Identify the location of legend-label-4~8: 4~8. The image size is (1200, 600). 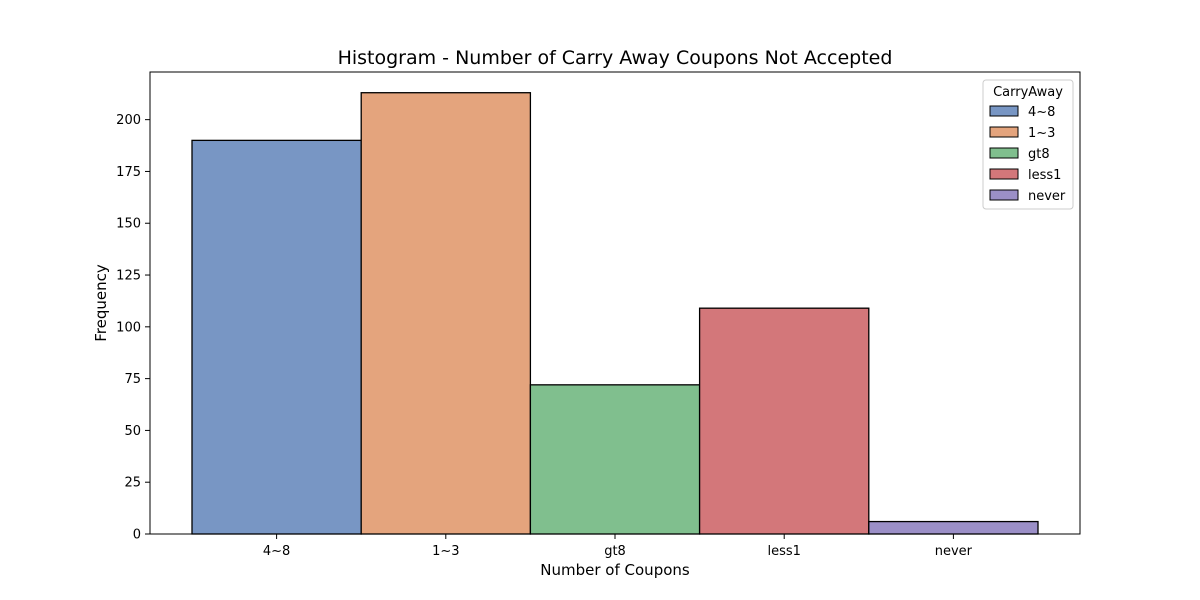
(1041, 112).